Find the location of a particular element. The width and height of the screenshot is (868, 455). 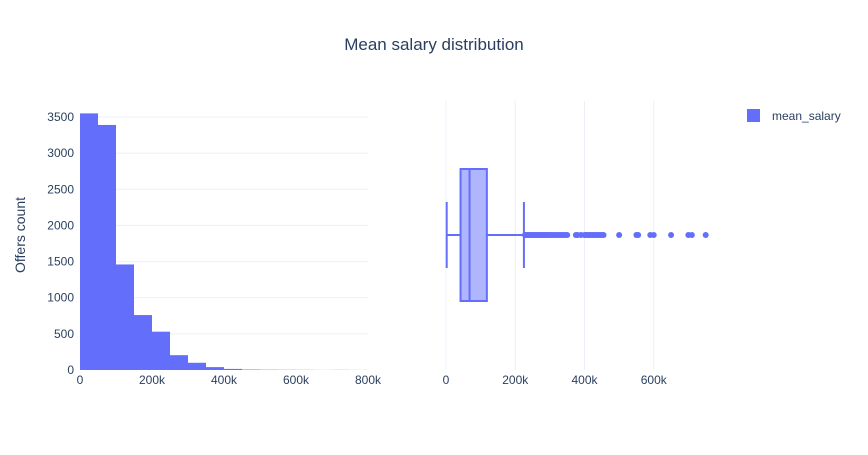

box-x-tick-label: 200k is located at coordinates (515, 380).